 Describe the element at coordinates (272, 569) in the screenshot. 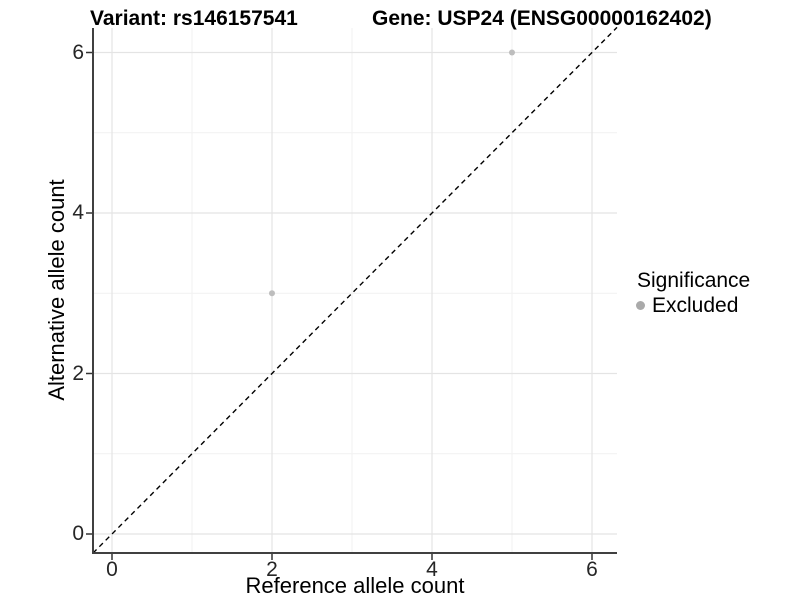

I see `x-axis-tick-label: 2` at that location.